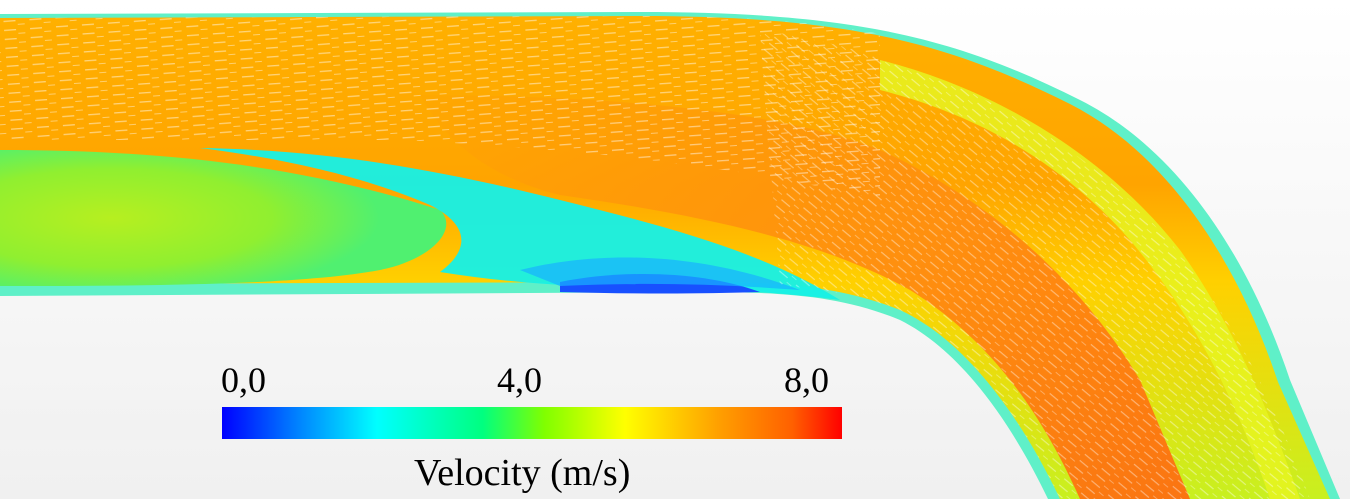 The width and height of the screenshot is (1350, 499). I want to click on colorbar-max-label: 8,0, so click(806, 380).